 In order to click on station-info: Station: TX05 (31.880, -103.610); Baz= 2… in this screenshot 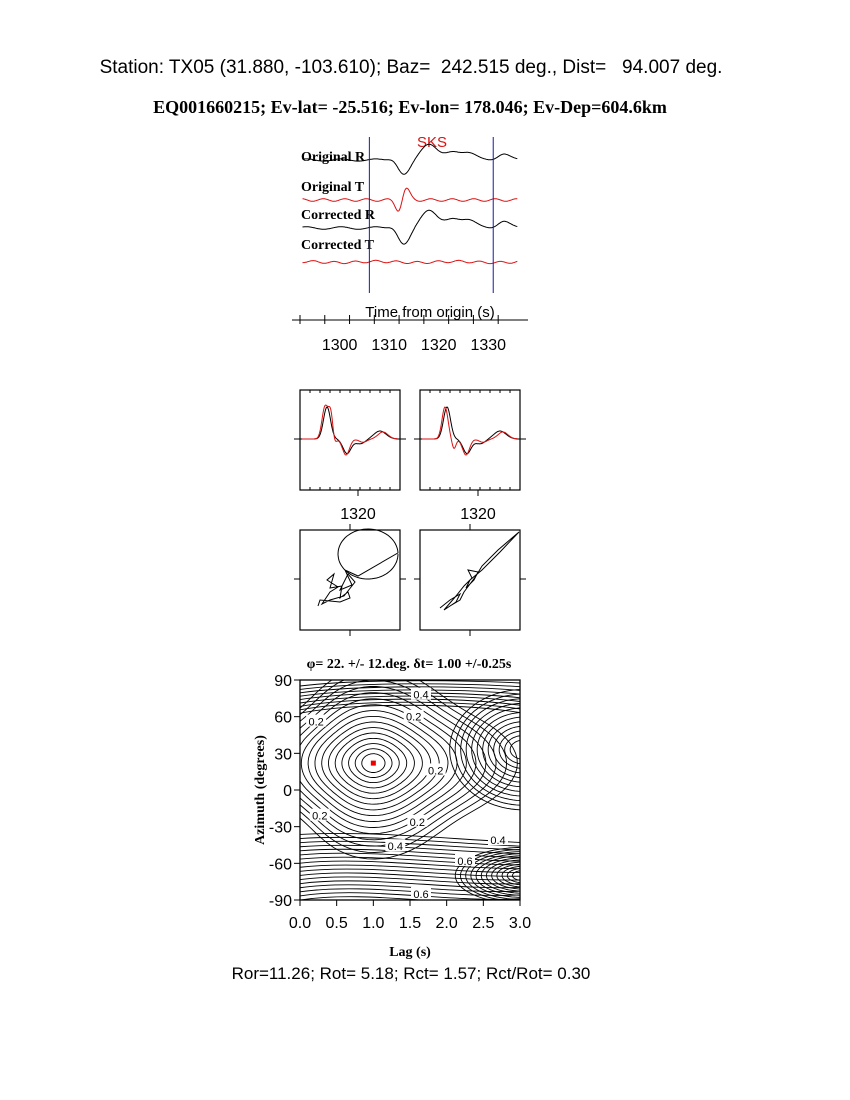, I will do `click(411, 67)`.